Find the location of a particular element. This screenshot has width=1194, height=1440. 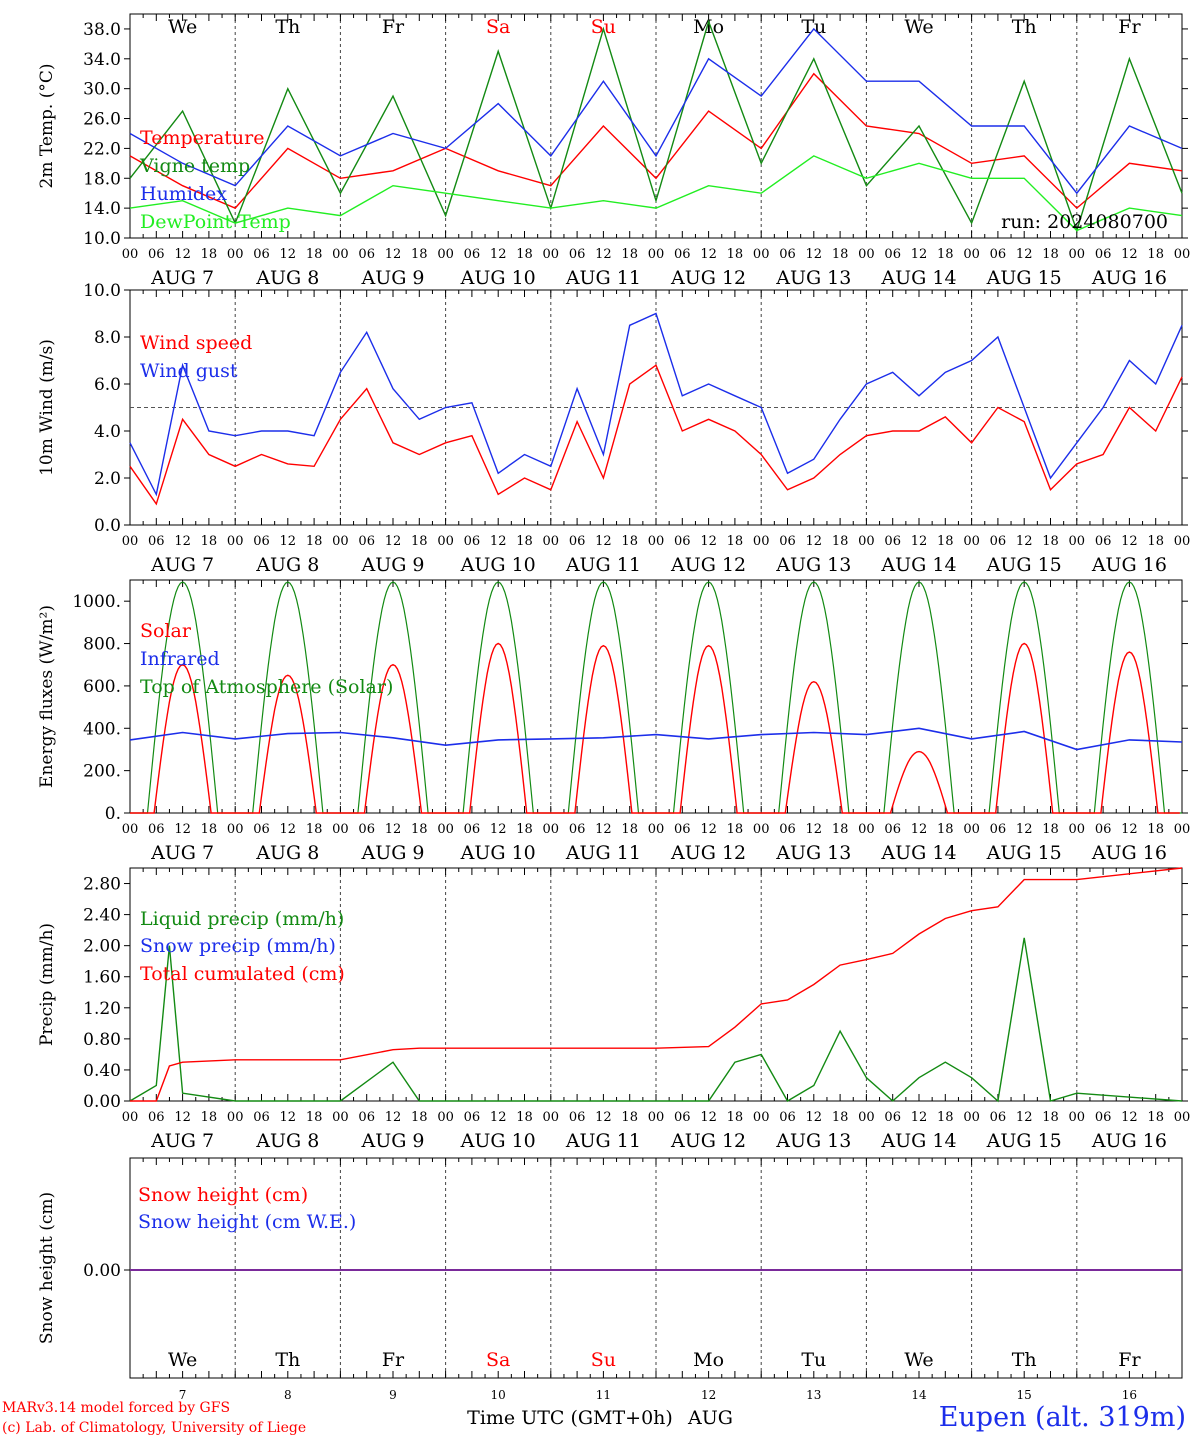

run-label: run: 2024080700 is located at coordinates (1084, 222).